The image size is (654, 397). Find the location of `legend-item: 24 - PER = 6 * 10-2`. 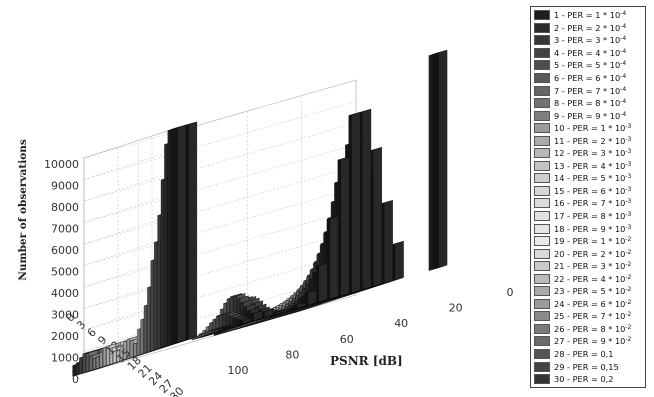

legend-item: 24 - PER = 6 * 10-2 is located at coordinates (588, 304).